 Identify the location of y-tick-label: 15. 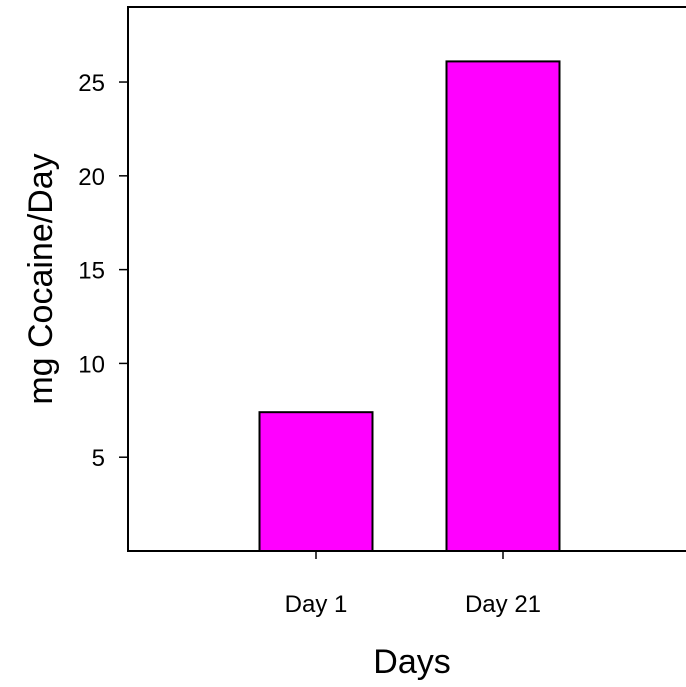
(91, 271).